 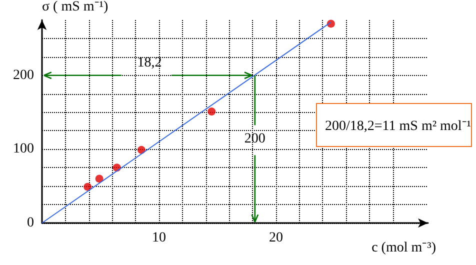 I want to click on x-tick-label: 10, so click(x=159, y=238).